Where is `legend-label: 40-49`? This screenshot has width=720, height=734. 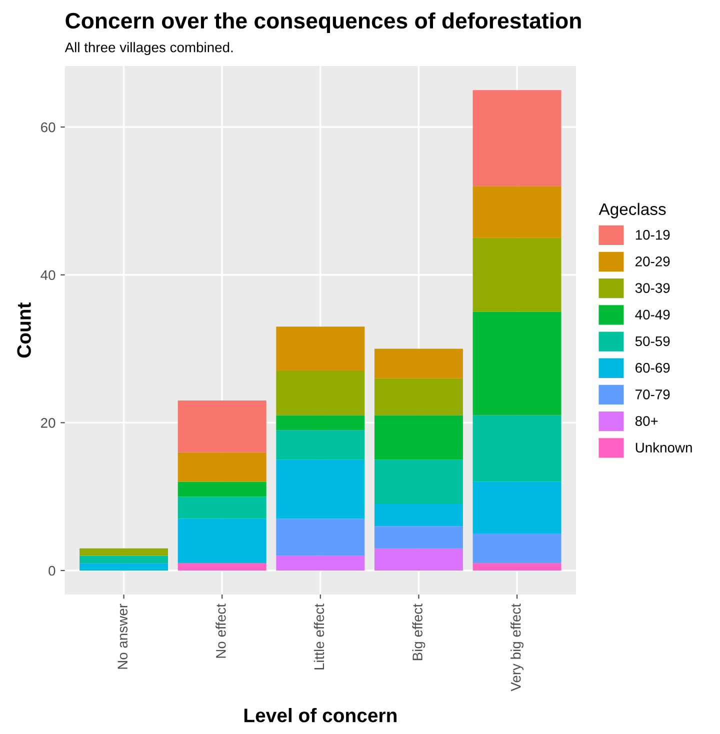 legend-label: 40-49 is located at coordinates (652, 315).